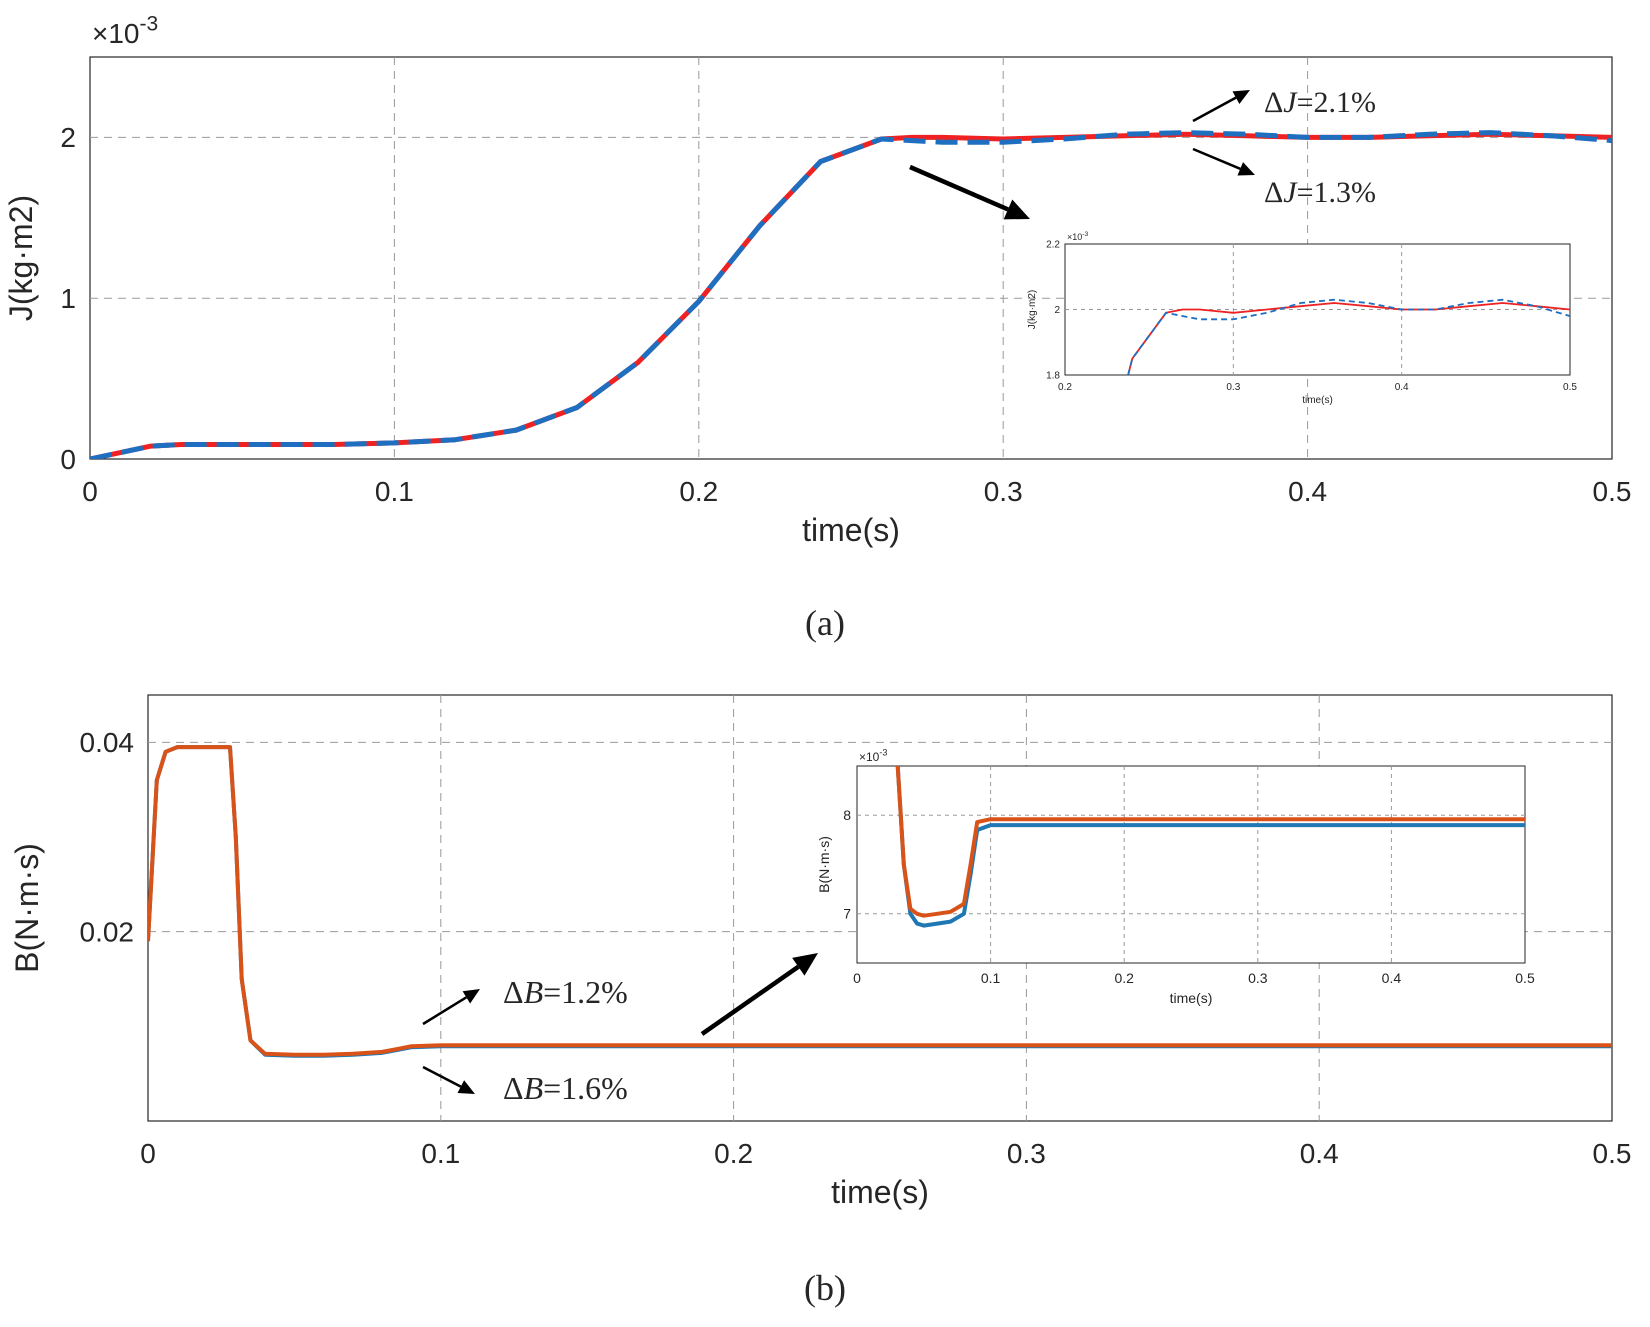 Image resolution: width=1650 pixels, height=1327 pixels. Describe the element at coordinates (125, 30) in the screenshot. I see `panel-a-y-exponent: ×10⁻³` at that location.